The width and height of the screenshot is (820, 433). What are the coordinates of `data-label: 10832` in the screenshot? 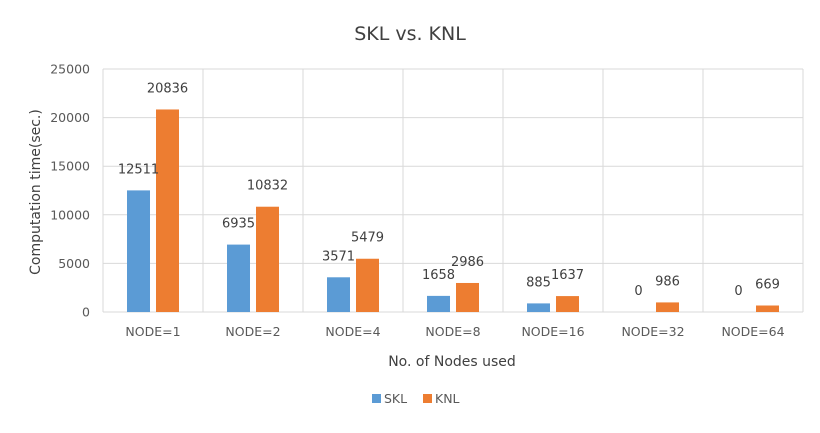 It's located at (267, 186).